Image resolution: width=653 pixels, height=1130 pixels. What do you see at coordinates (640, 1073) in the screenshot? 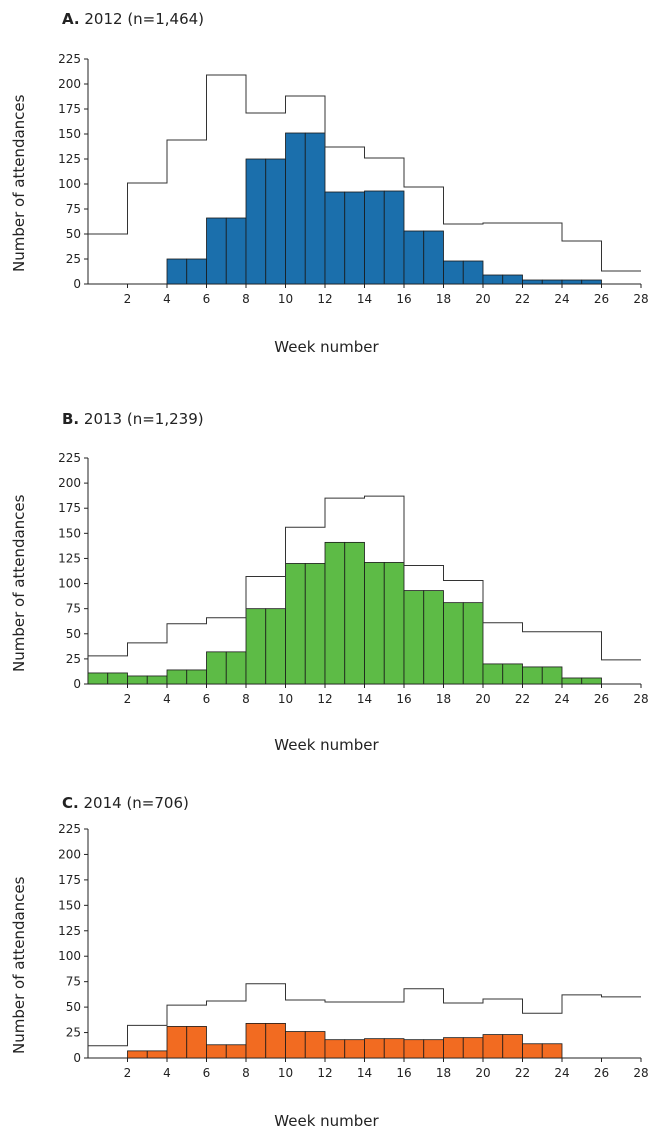
I see `x-tick-label: 28` at bounding box center [640, 1073].